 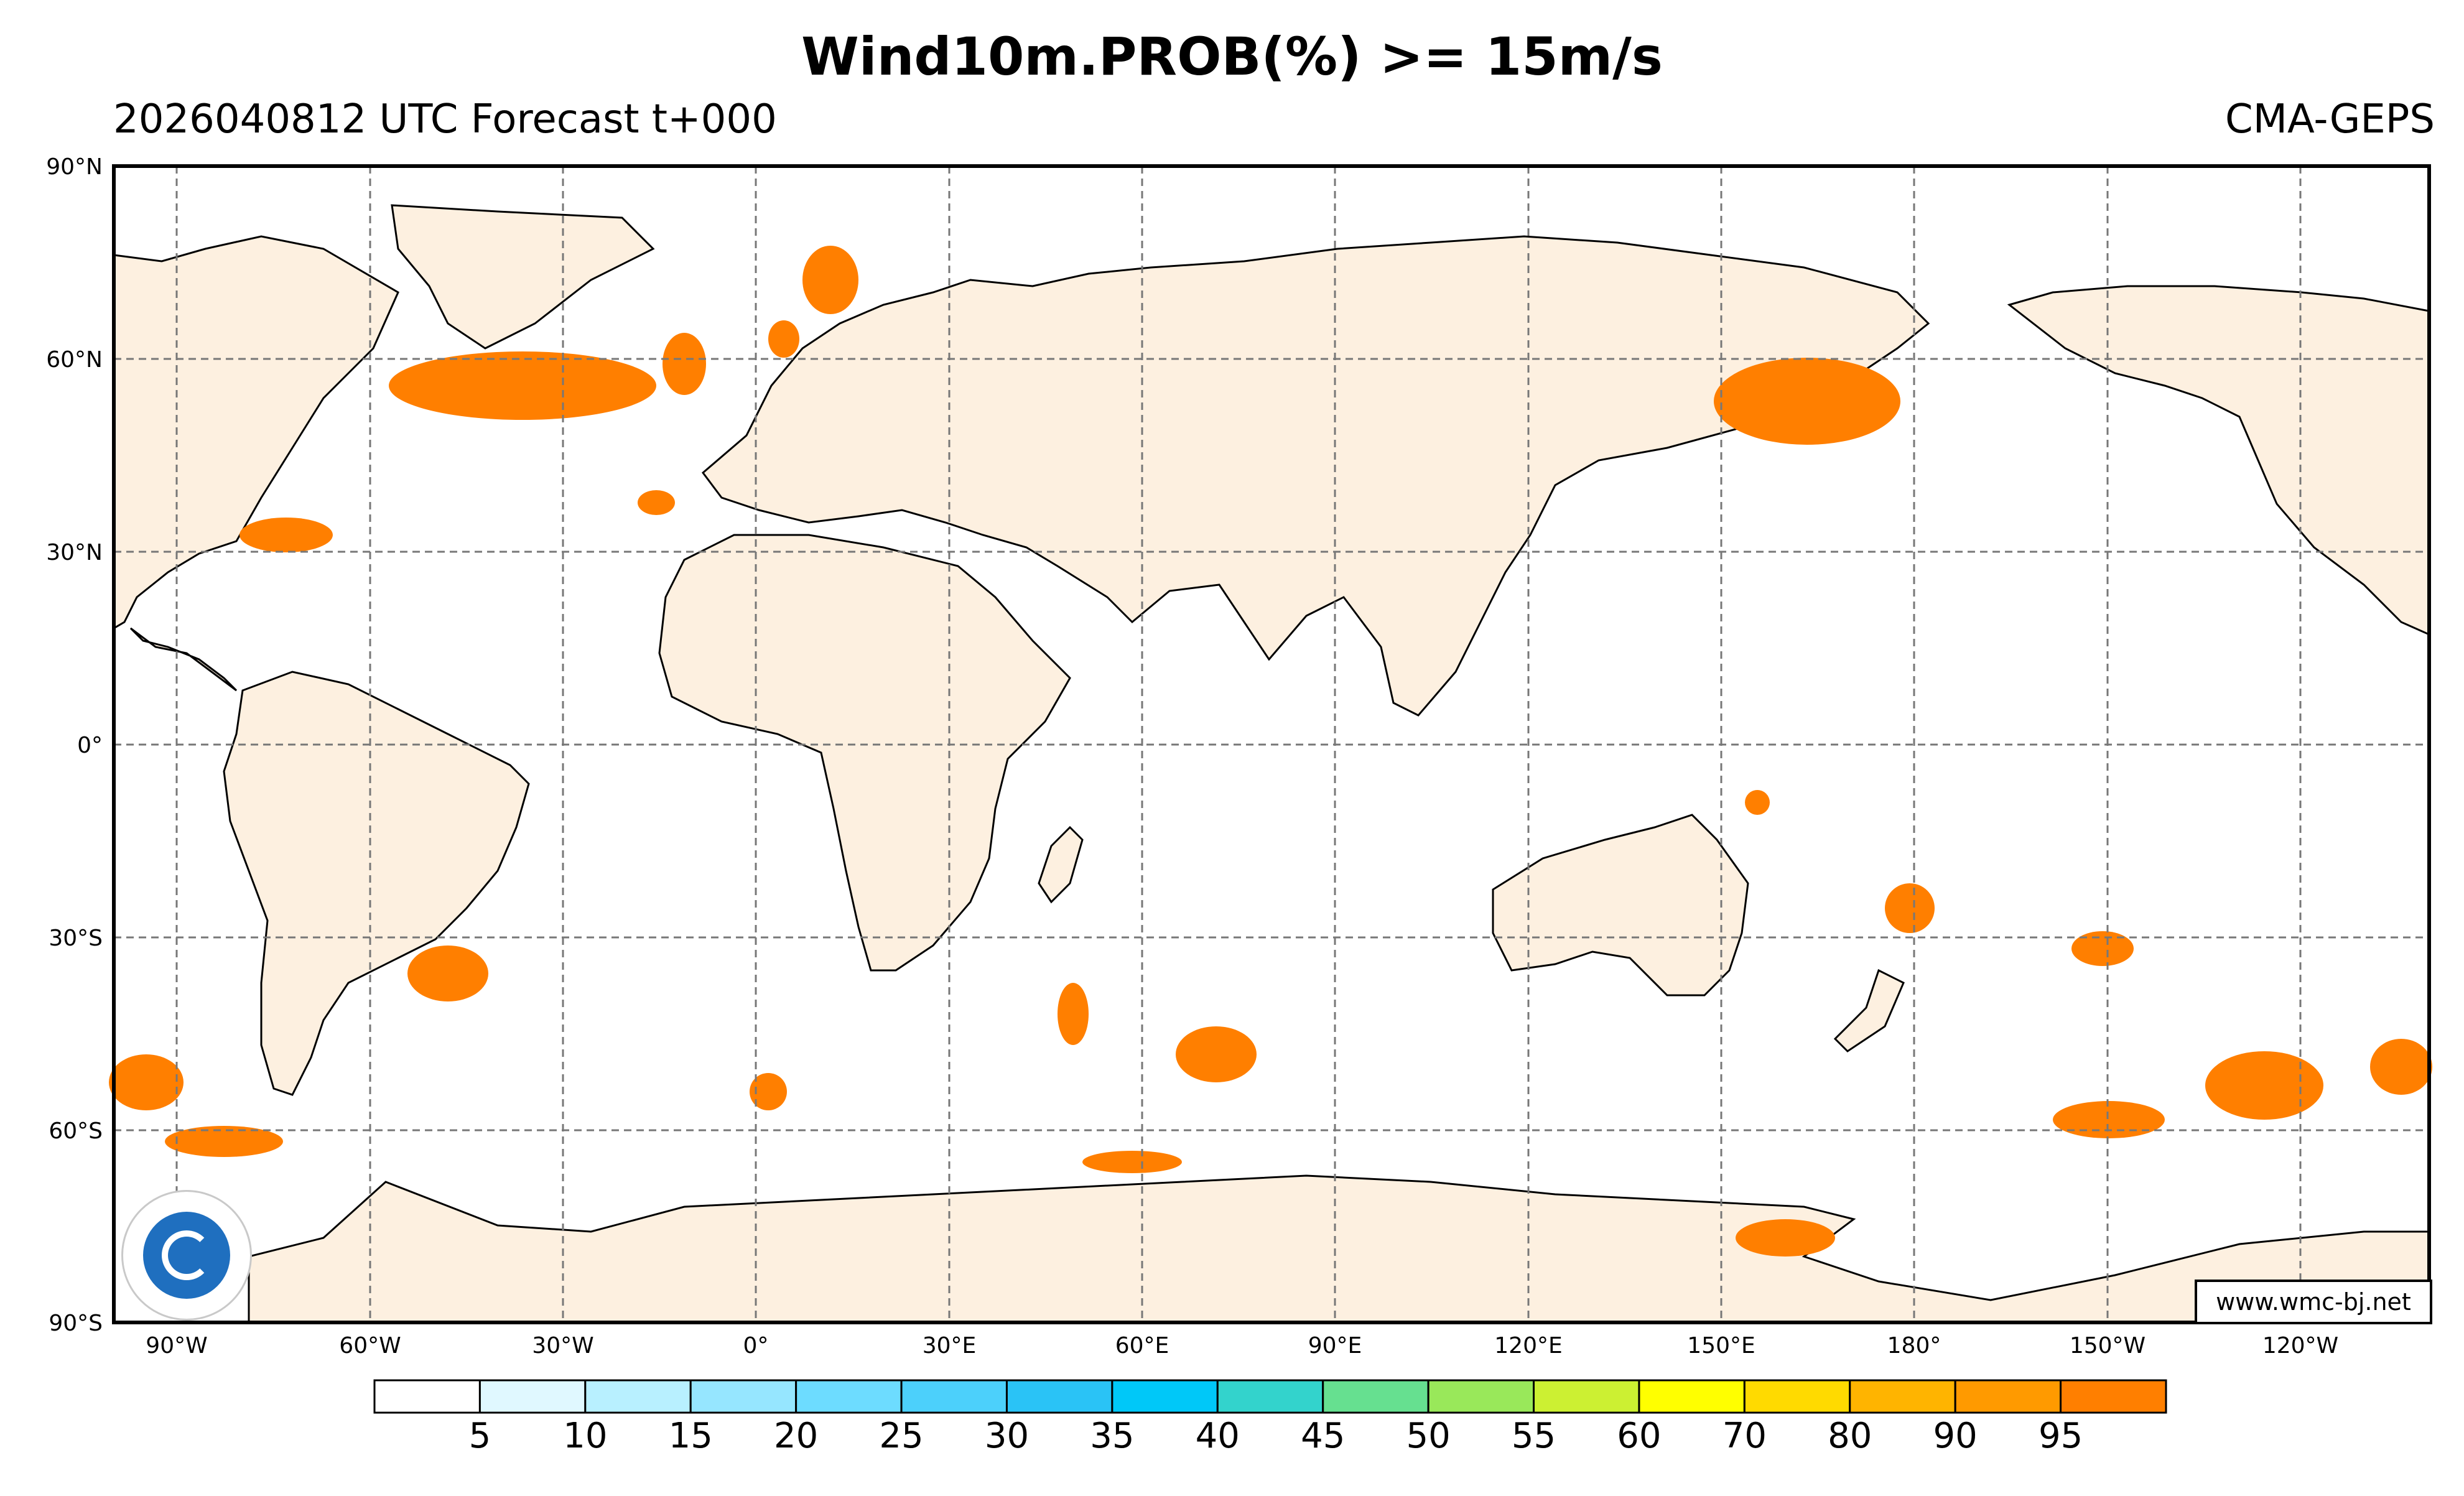 What do you see at coordinates (1232, 56) in the screenshot?
I see `map-title: Wind10m.PROB(%) >= 15m/s` at bounding box center [1232, 56].